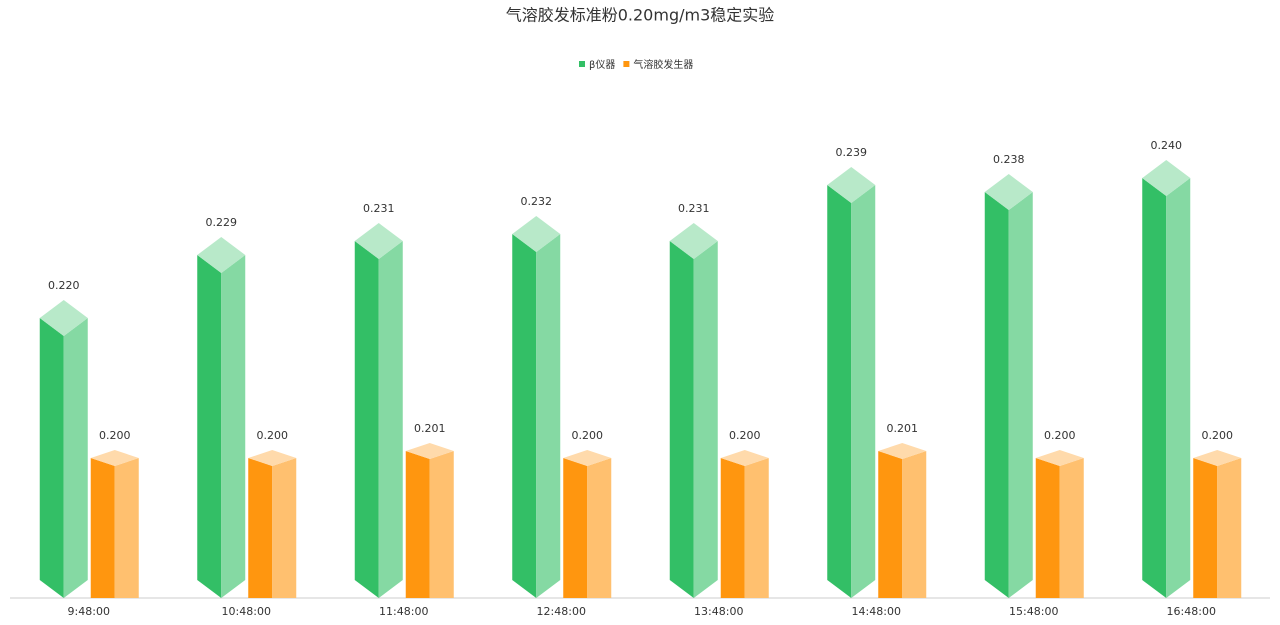  I want to click on x-tick-label: 10:48:00, so click(246, 611).